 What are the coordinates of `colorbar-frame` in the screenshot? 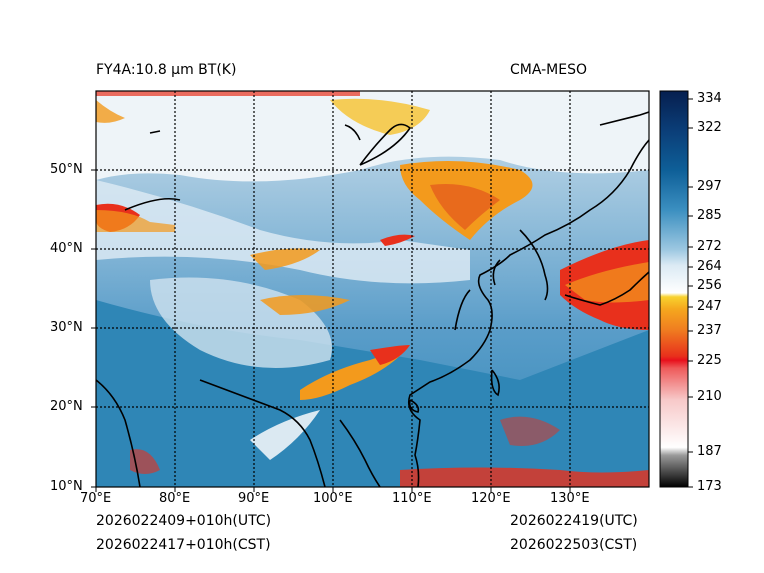 It's located at (674, 289).